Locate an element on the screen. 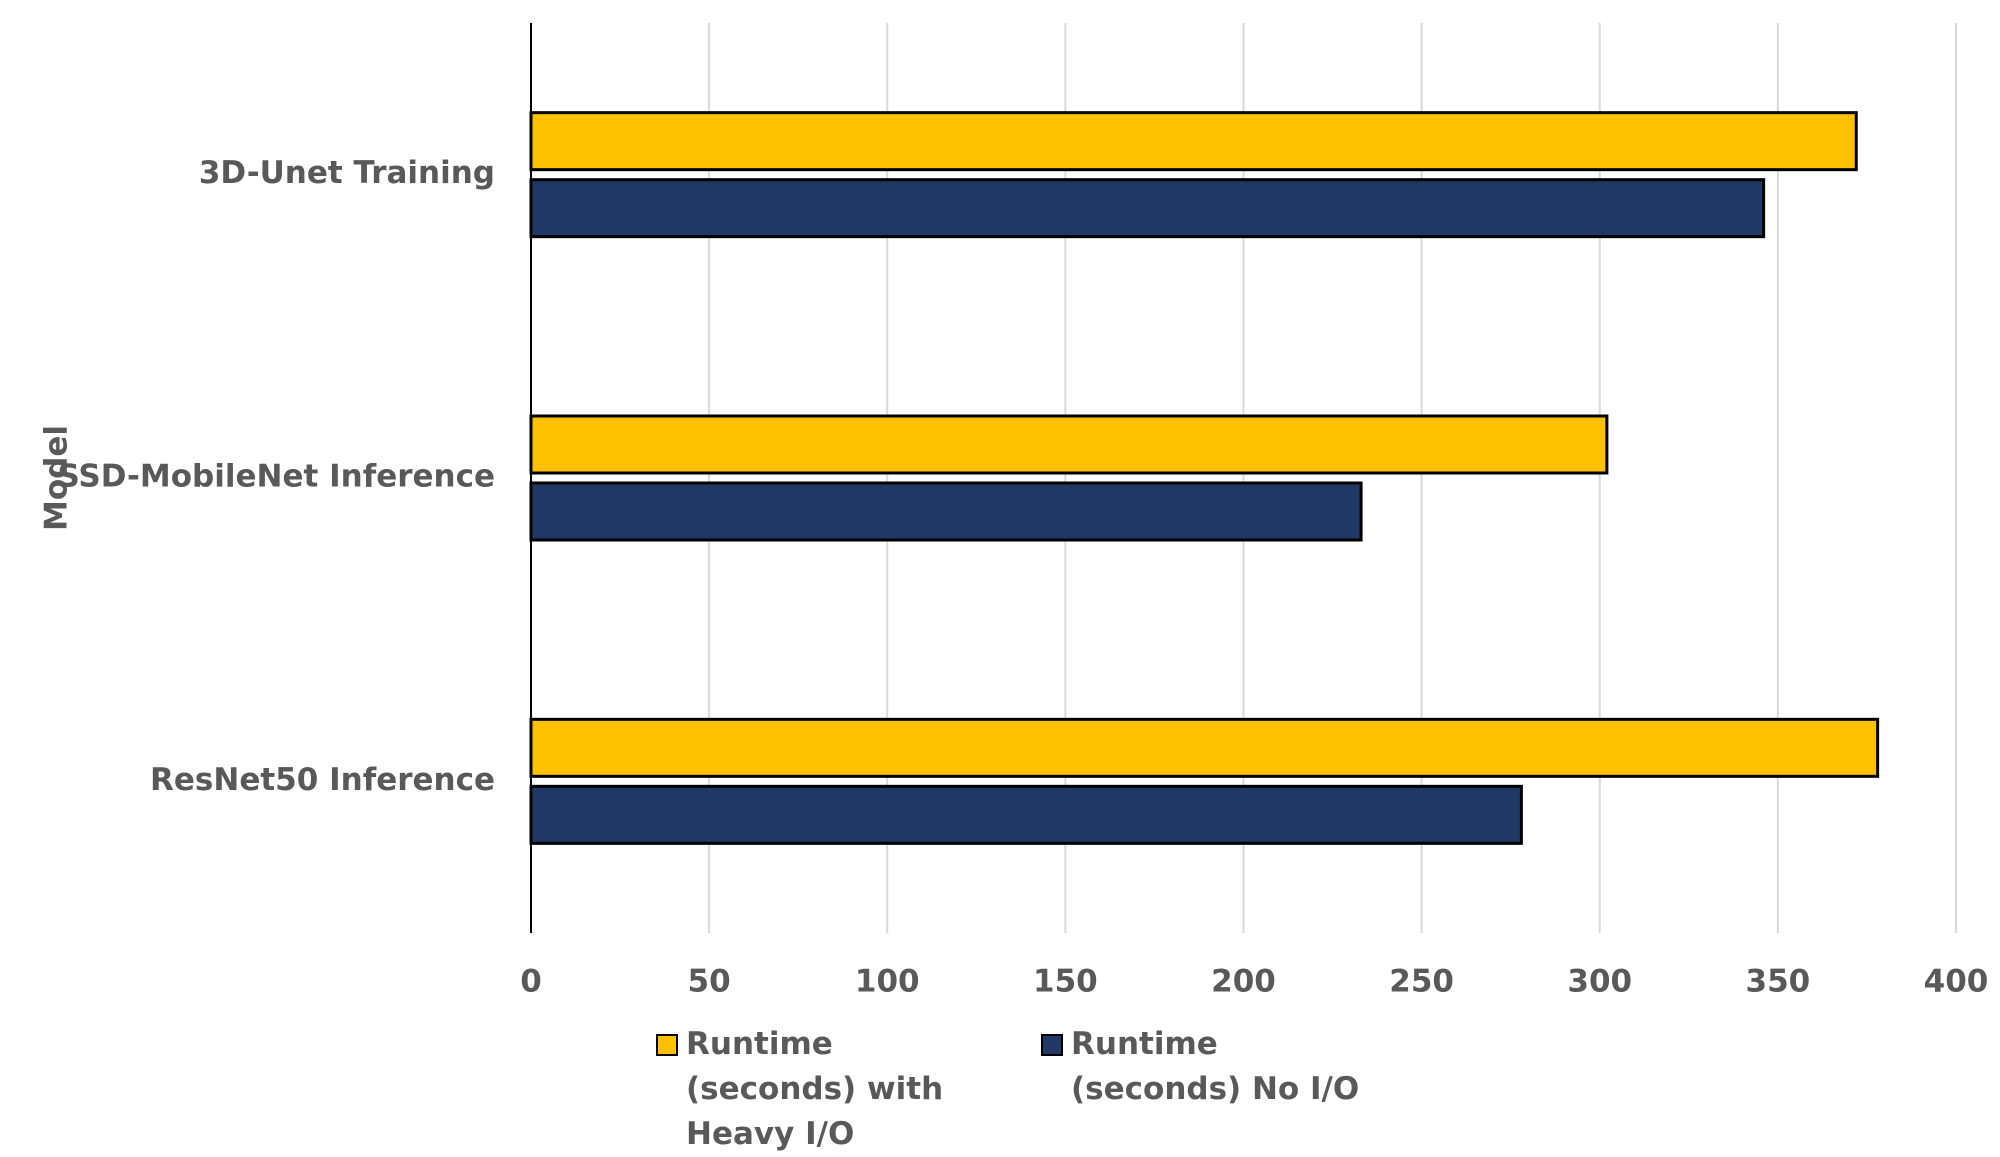  legend-item: Runtime (seconds) with Heavy I/O is located at coordinates (831, 1089).